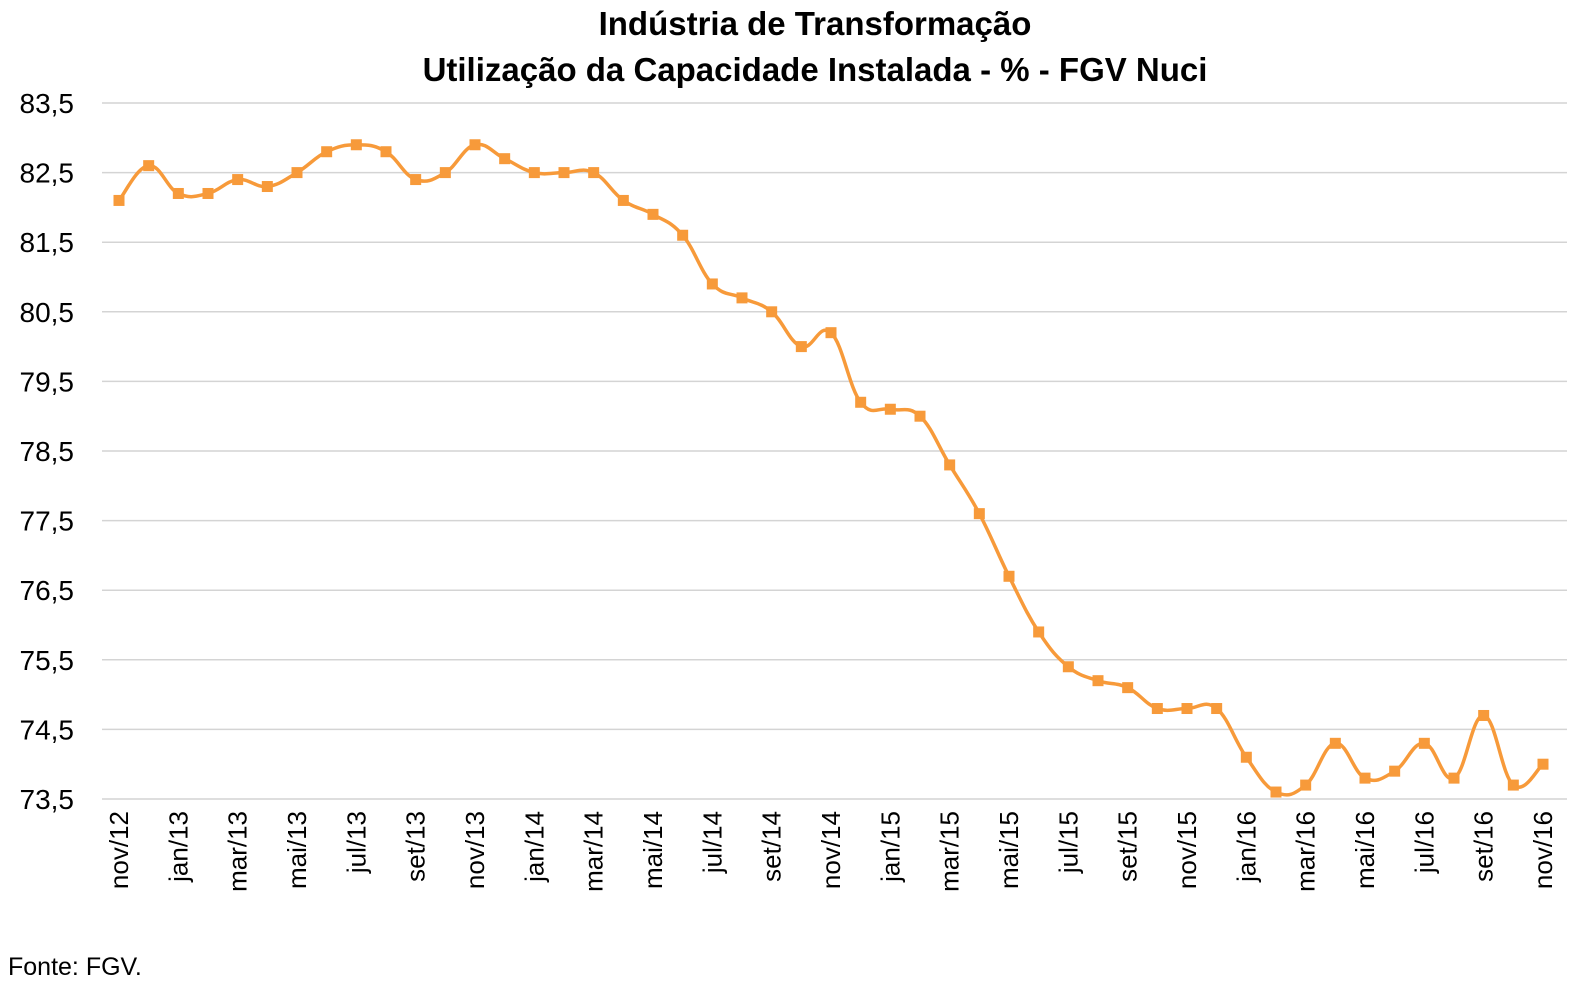 The image size is (1583, 988). Describe the element at coordinates (47, 521) in the screenshot. I see `y-tick-label: 77,5` at that location.